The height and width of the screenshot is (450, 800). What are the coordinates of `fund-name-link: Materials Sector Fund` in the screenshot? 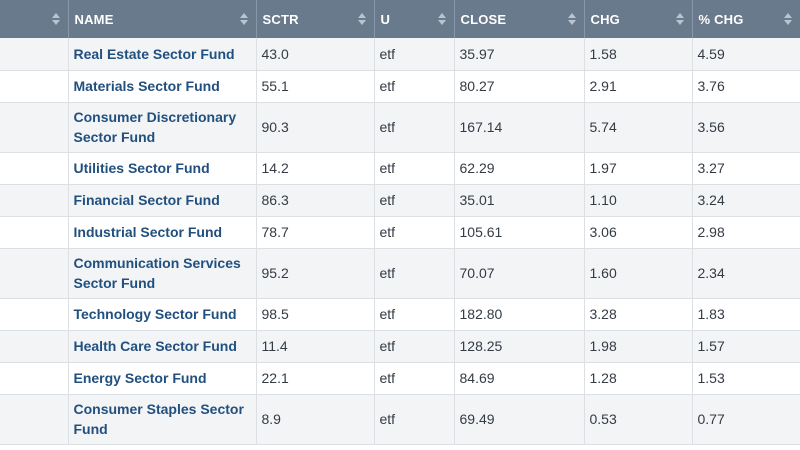 It's located at (146, 86).